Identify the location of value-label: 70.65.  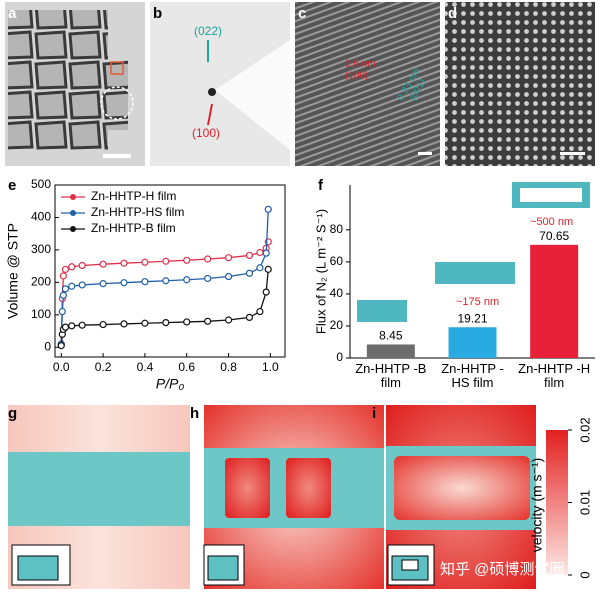
(554, 236).